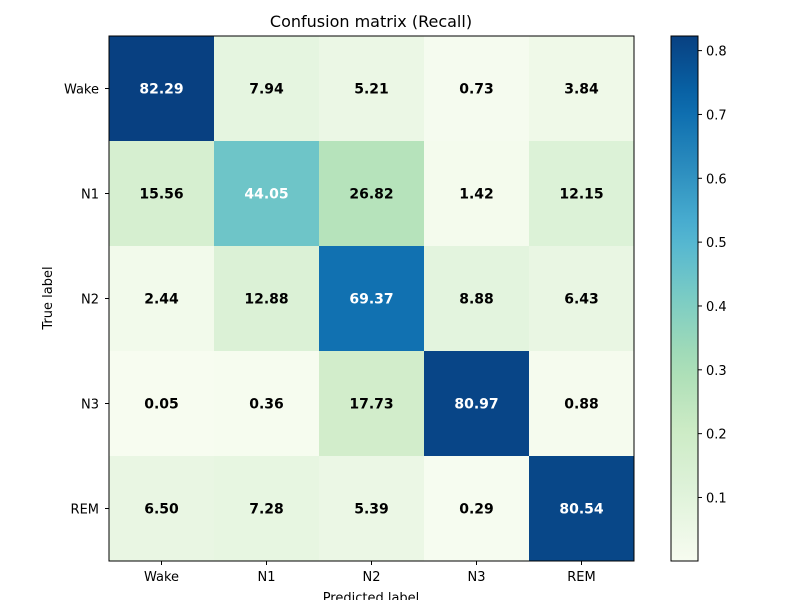  What do you see at coordinates (81, 90) in the screenshot?
I see `y-tick-label: Wake` at bounding box center [81, 90].